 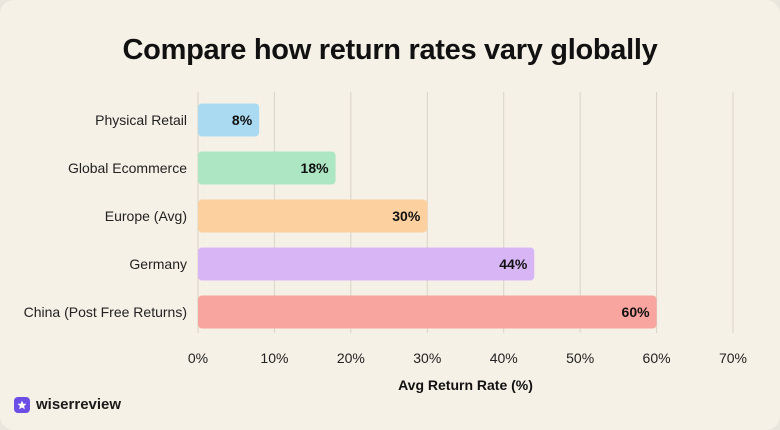 I want to click on x-axis-label: Avg Return Rate (%), so click(x=465, y=385).